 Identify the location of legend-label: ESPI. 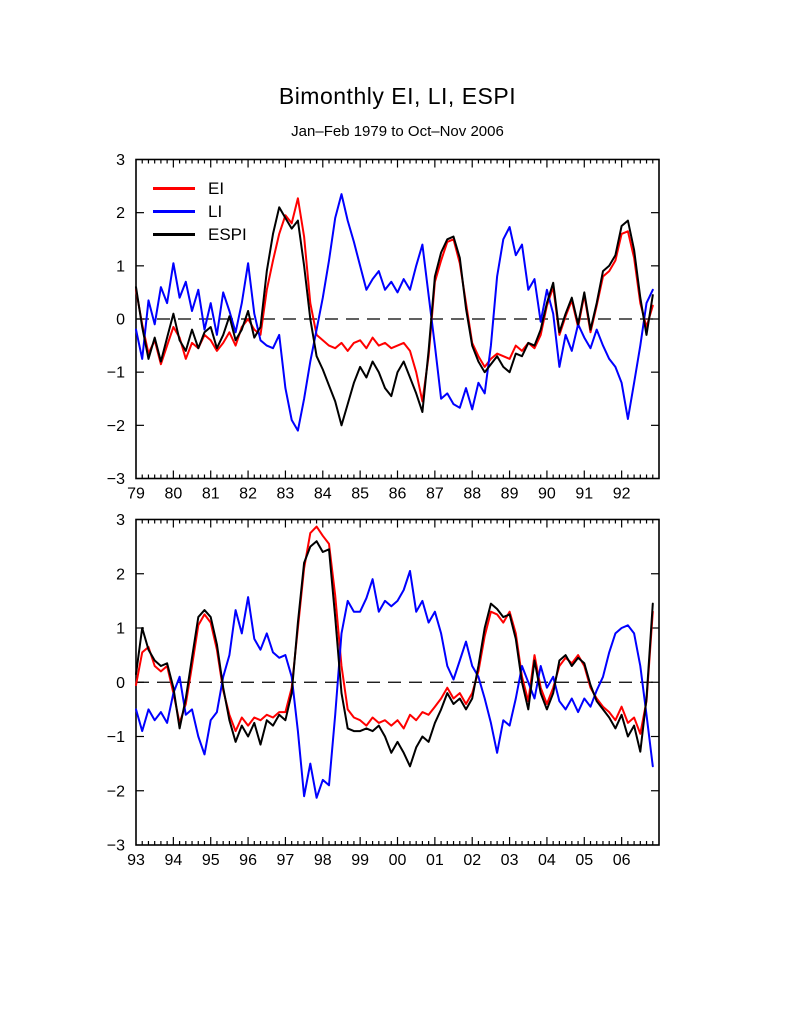
(227, 234).